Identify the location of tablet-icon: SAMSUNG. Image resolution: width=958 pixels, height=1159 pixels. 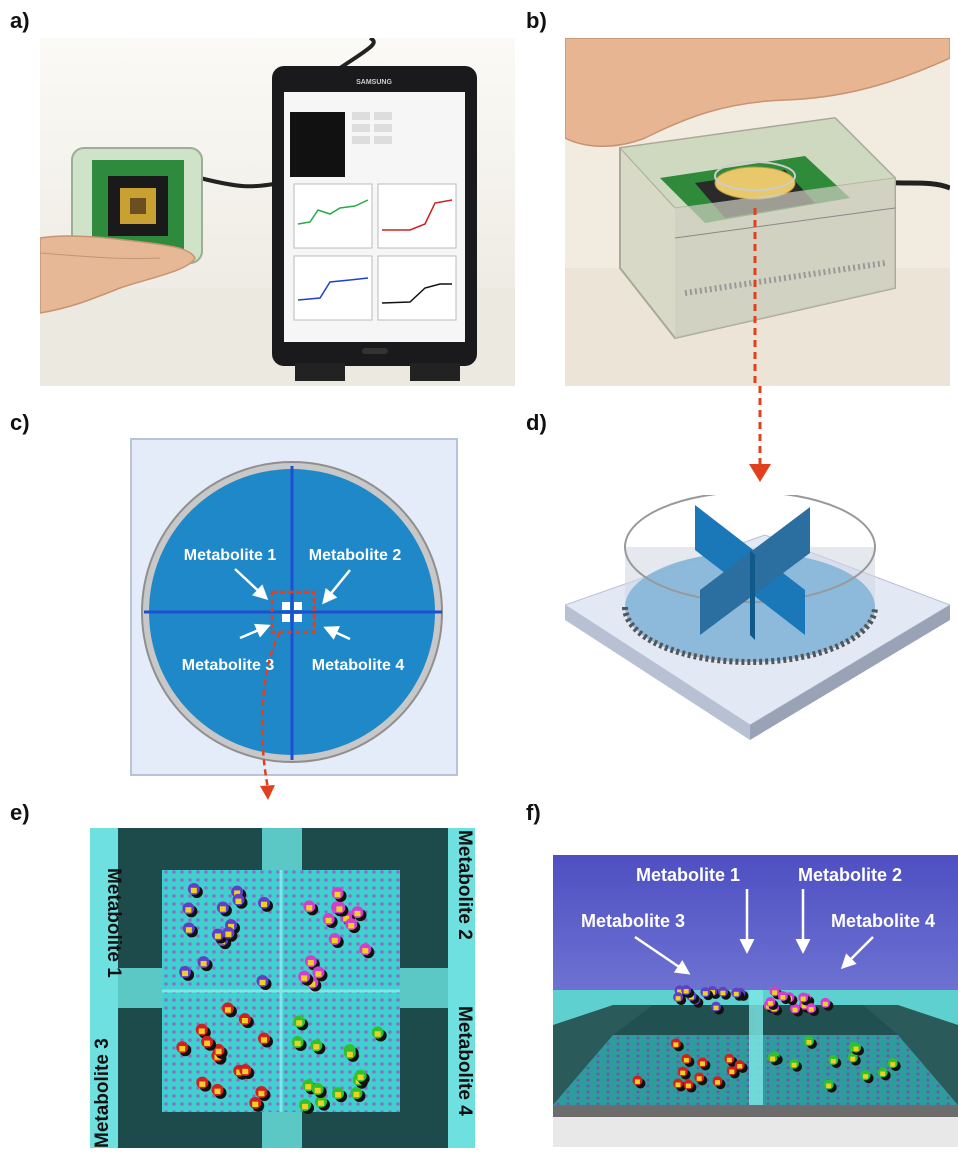
(374, 223).